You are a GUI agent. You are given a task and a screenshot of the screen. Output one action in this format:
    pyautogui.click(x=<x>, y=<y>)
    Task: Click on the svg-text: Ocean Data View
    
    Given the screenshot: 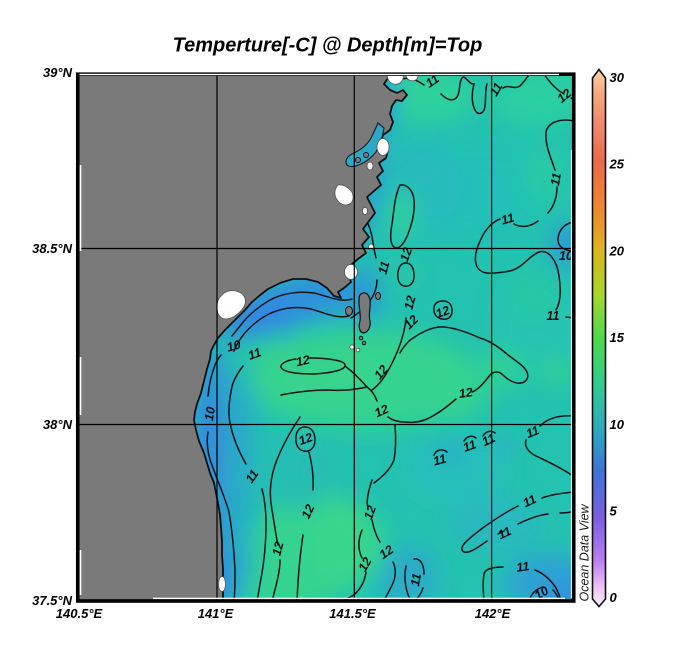 What is the action you would take?
    pyautogui.click(x=585, y=552)
    